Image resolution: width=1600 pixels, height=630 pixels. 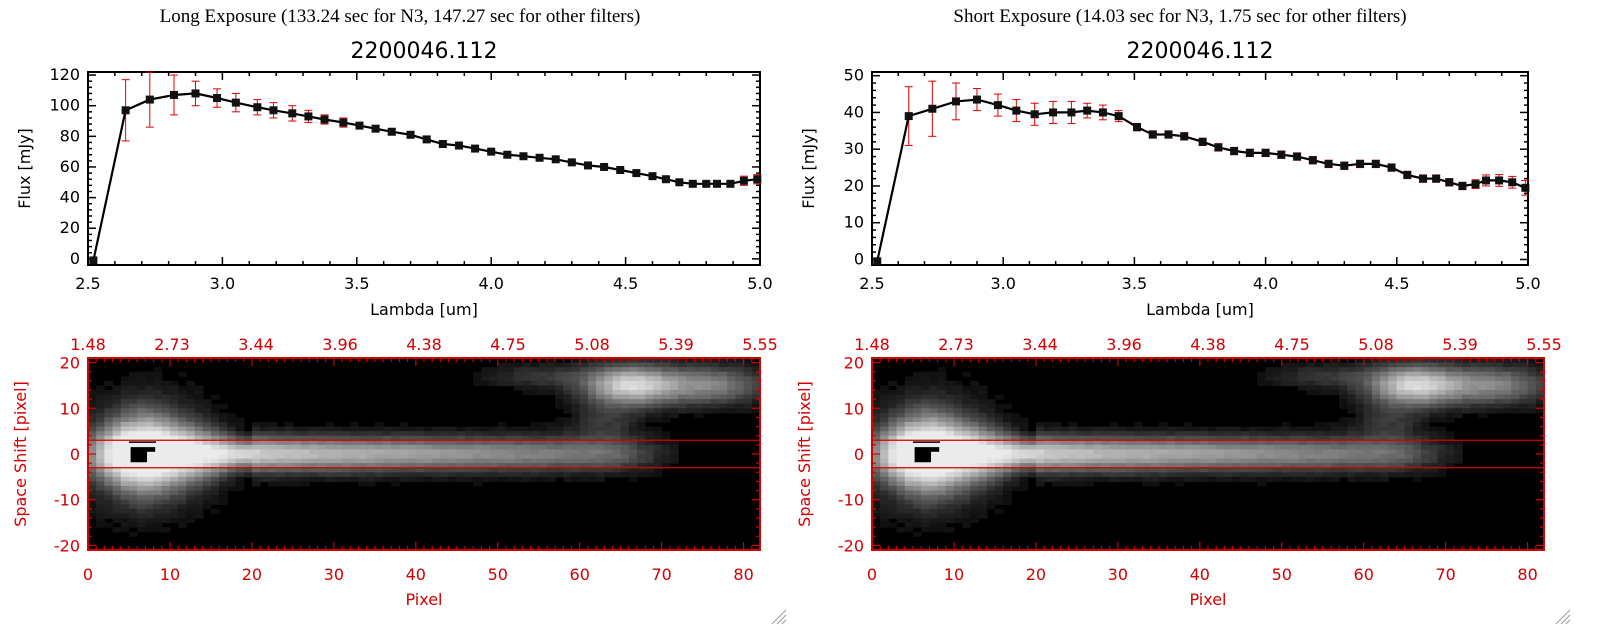 What do you see at coordinates (87, 283) in the screenshot?
I see `x-tick-label: 2.5` at bounding box center [87, 283].